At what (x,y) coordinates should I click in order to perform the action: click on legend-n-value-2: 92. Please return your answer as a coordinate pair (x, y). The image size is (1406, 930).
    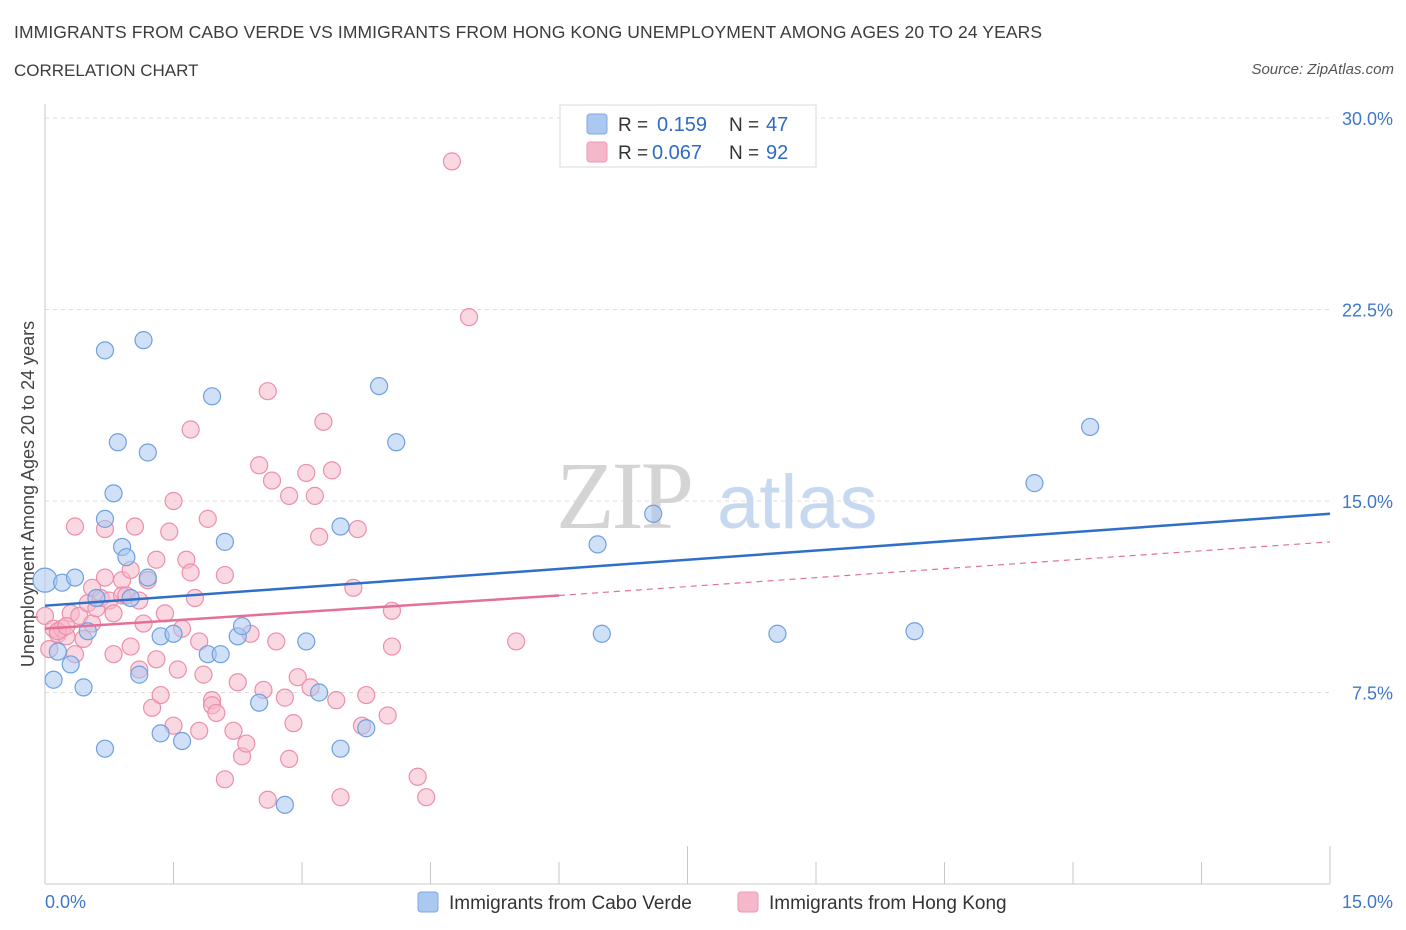
    Looking at the image, I should click on (777, 153).